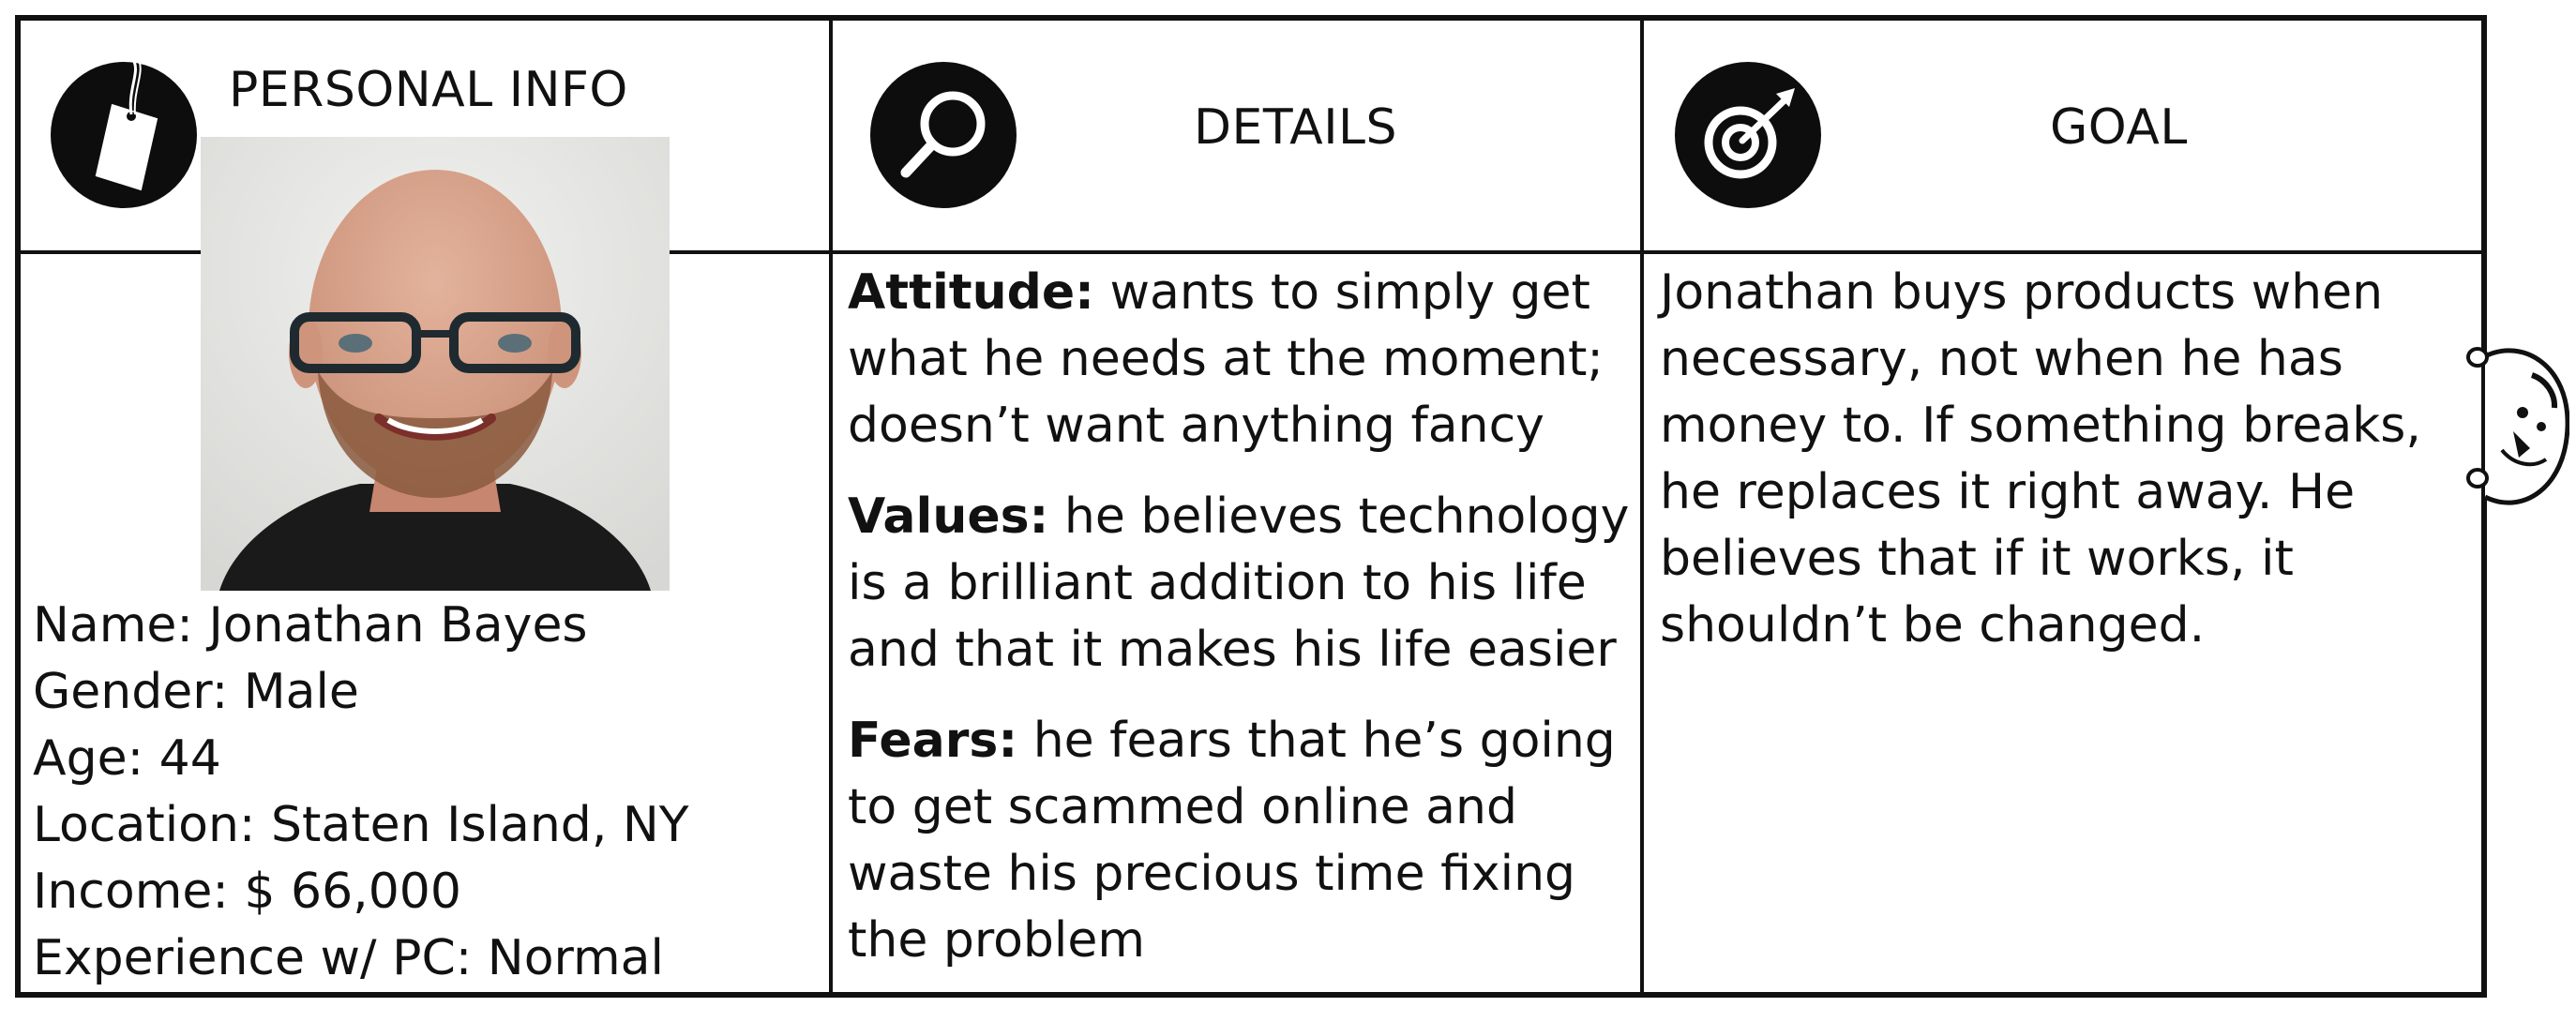  I want to click on target-icon, so click(1748, 135).